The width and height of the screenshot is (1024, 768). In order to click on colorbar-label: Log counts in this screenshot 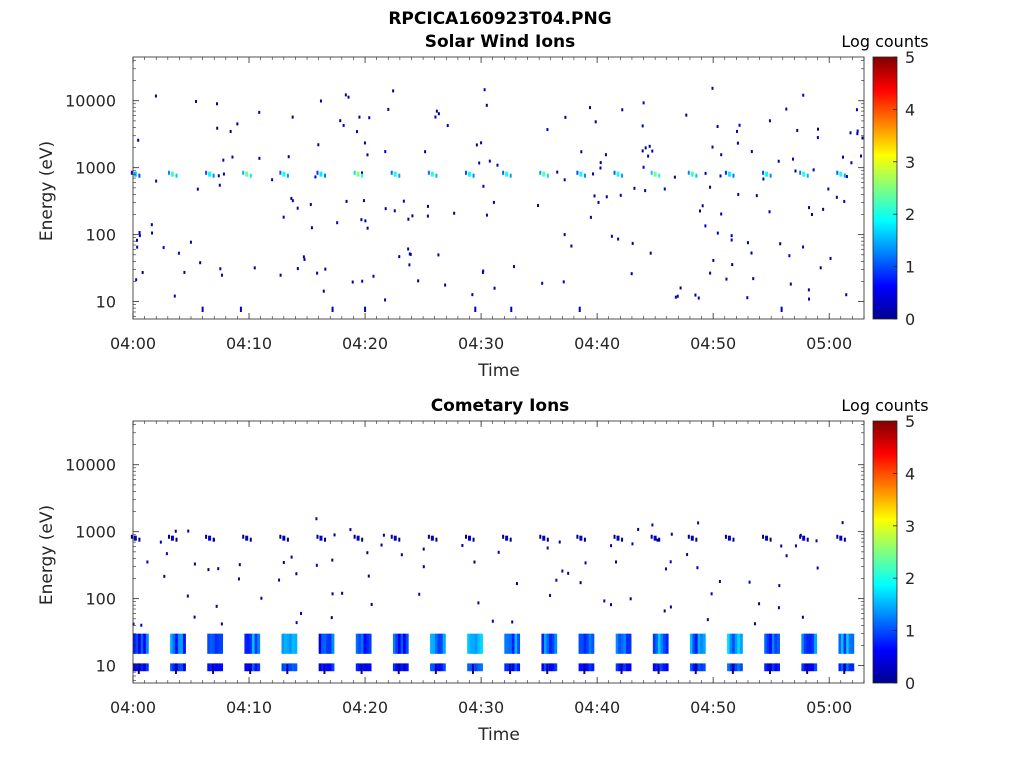, I will do `click(884, 405)`.